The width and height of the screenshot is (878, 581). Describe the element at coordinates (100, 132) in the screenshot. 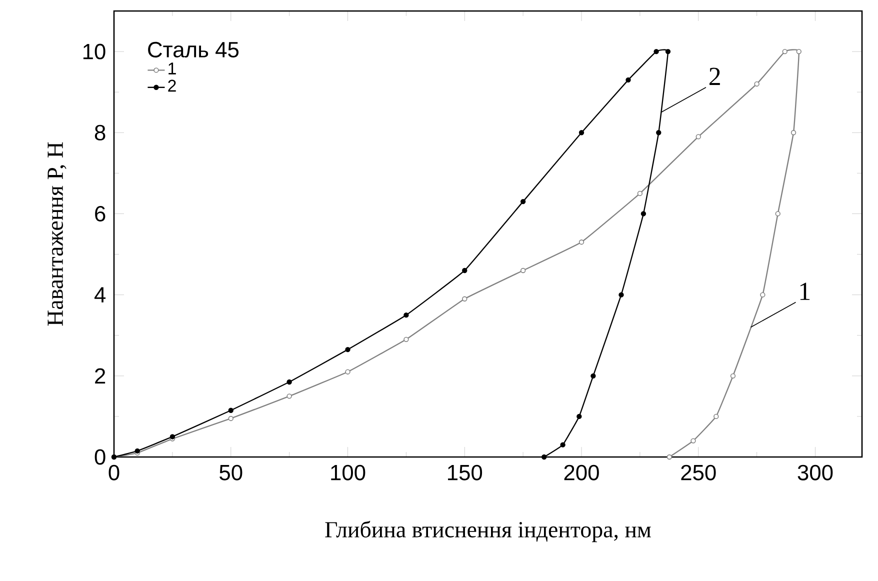

I see `y-tick-label: 8` at that location.